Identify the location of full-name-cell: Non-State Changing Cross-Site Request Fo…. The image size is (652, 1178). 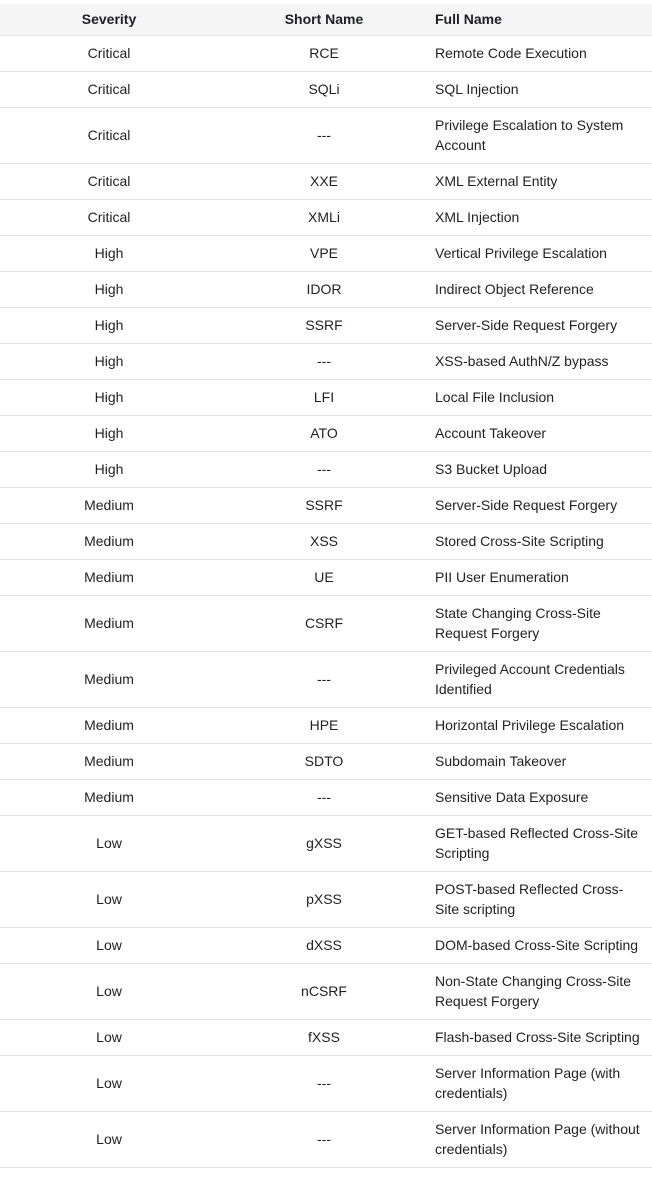
(541, 991).